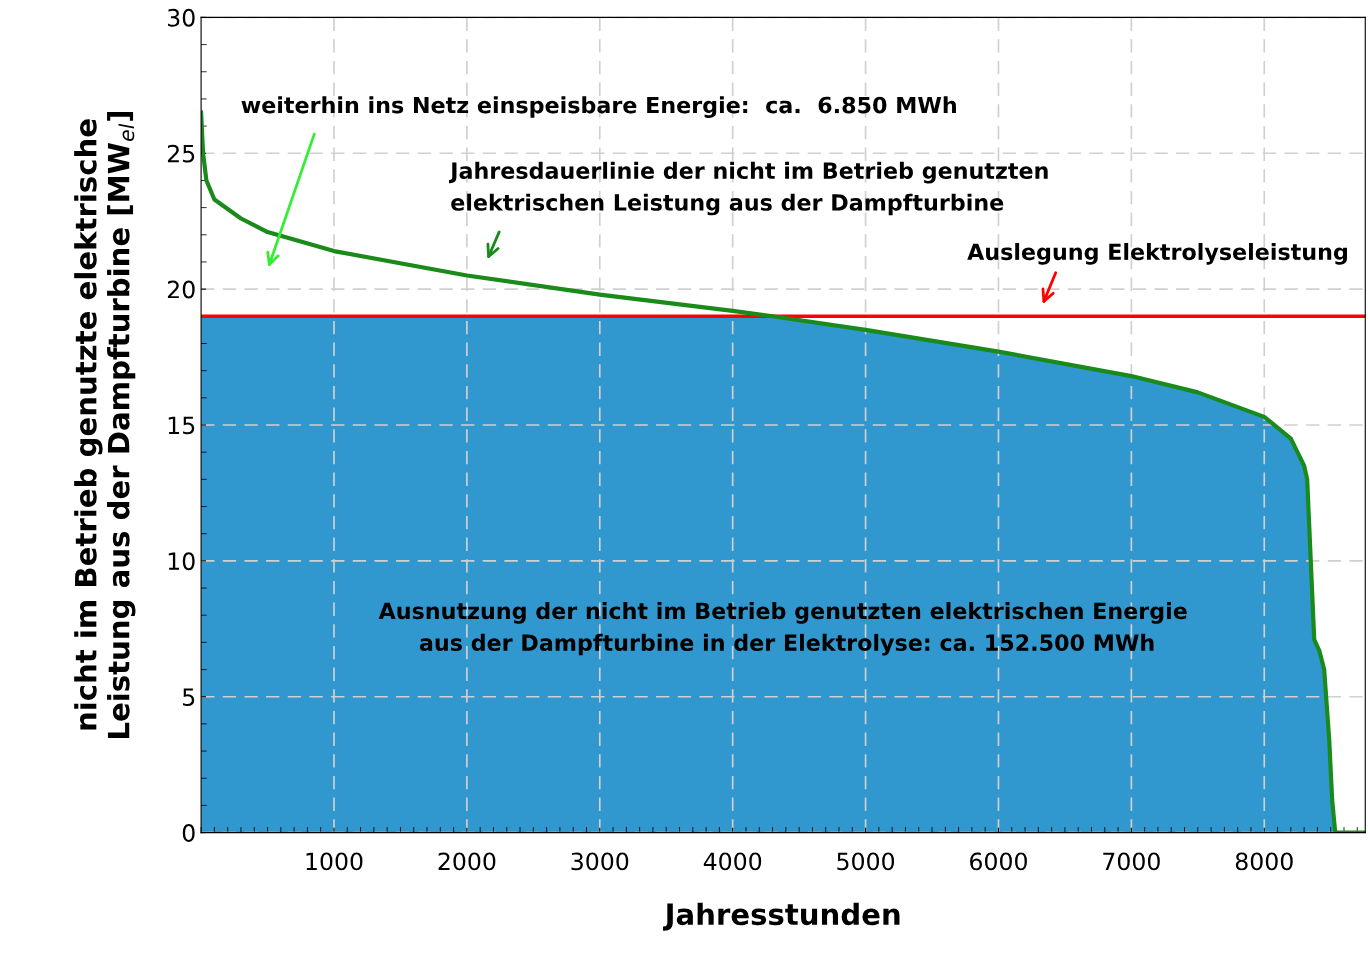 This screenshot has height=967, width=1368. What do you see at coordinates (181, 425) in the screenshot?
I see `y-tick-label: 15` at bounding box center [181, 425].